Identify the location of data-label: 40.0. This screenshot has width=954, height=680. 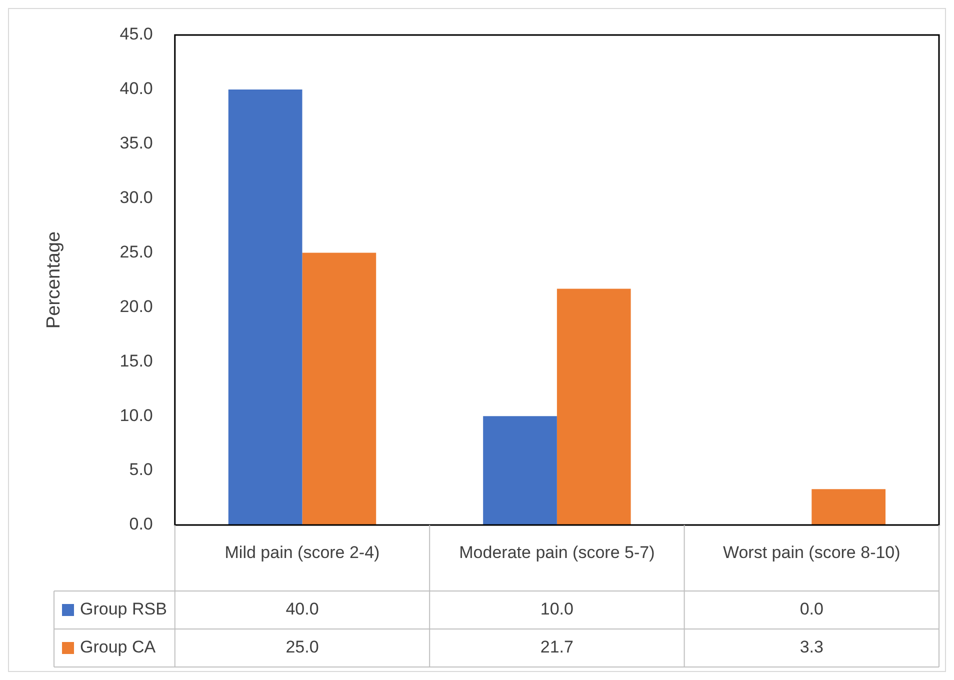
(302, 609).